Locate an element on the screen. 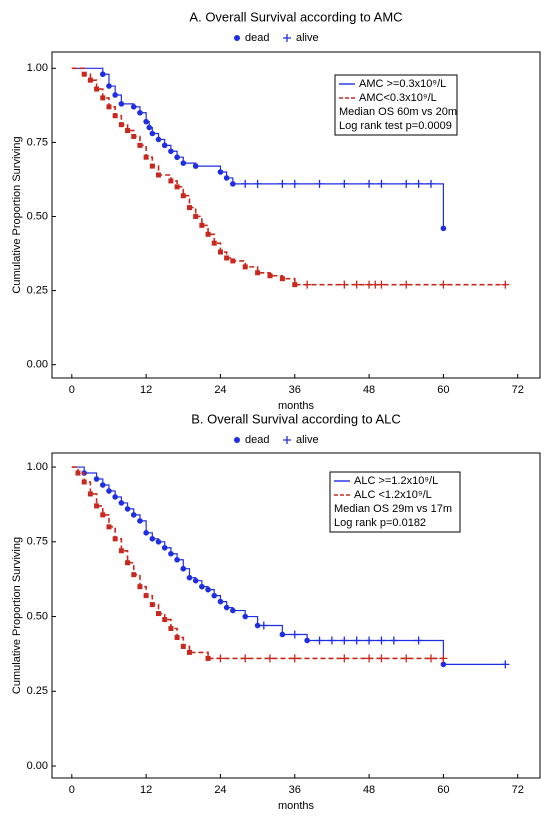  legend-label: ALC <1.2x10⁹/L is located at coordinates (393, 495).